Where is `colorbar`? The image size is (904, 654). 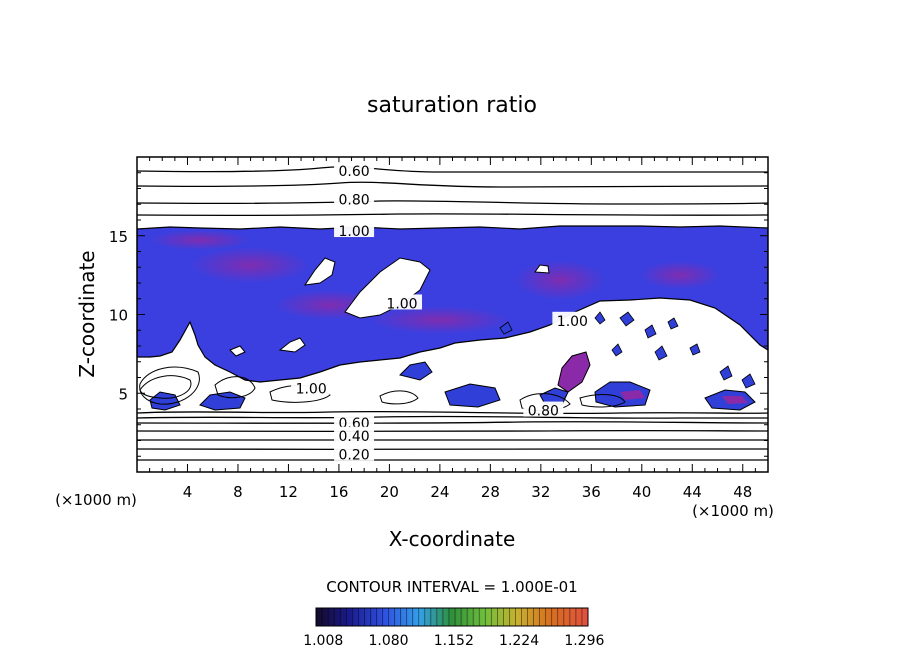 colorbar is located at coordinates (452, 617).